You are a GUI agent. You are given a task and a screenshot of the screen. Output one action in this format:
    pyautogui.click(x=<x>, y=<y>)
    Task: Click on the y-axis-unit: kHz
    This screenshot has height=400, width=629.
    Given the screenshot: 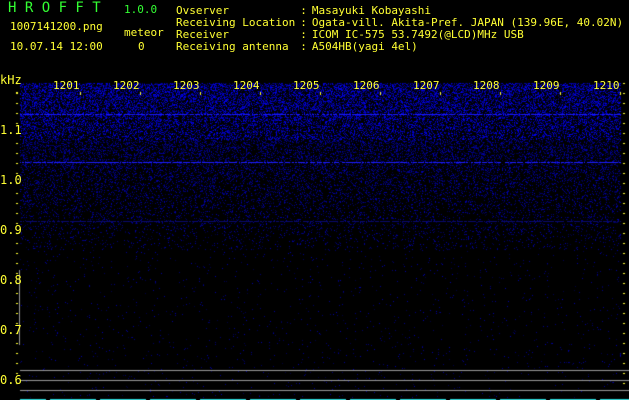 What is the action you would take?
    pyautogui.click(x=11, y=80)
    